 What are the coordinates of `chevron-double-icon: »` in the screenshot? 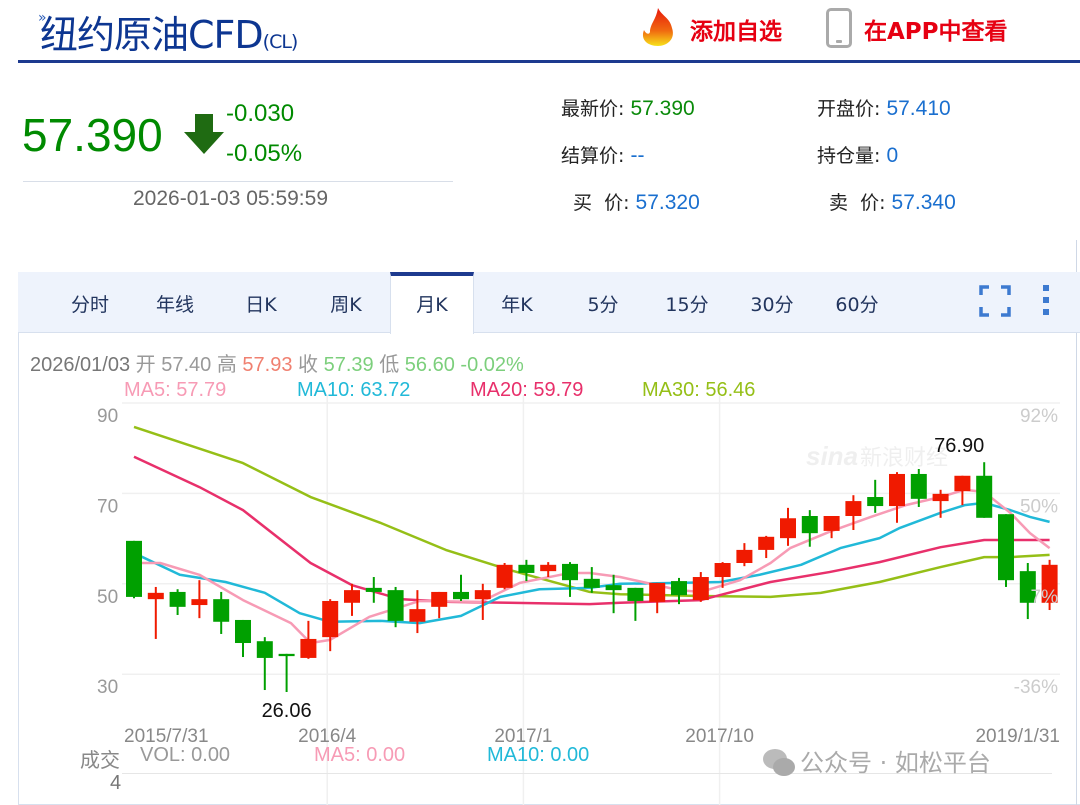 It's located at (42, 18).